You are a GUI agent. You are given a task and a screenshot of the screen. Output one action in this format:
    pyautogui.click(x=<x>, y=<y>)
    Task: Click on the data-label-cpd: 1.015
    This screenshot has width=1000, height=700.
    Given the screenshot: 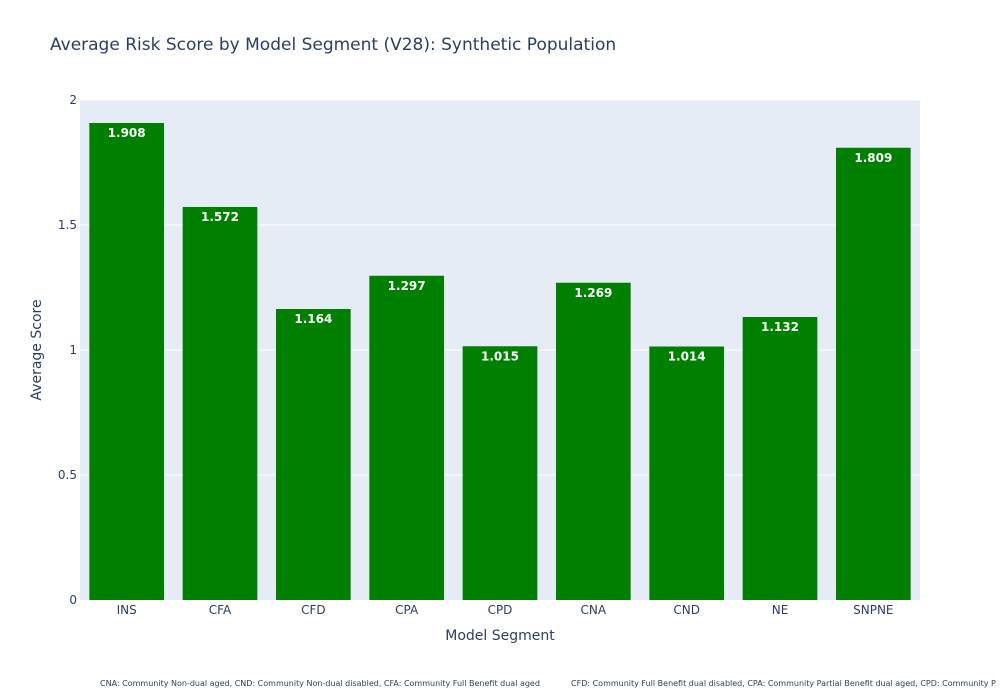 What is the action you would take?
    pyautogui.click(x=500, y=356)
    